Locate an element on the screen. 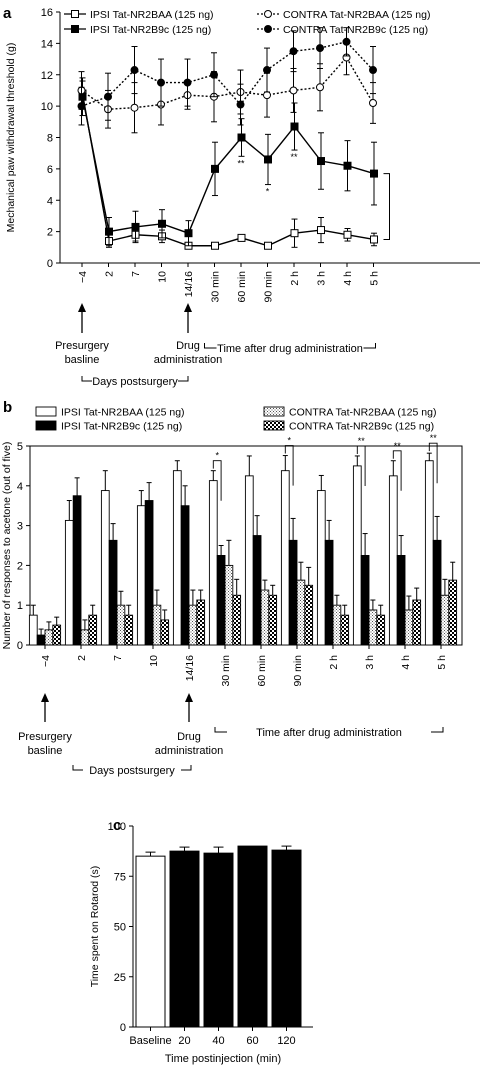 Image resolution: width=490 pixels, height=1070 pixels. a-legend-item: CONTRA Tat-NR2BAA (125 ng) is located at coordinates (343, 15).